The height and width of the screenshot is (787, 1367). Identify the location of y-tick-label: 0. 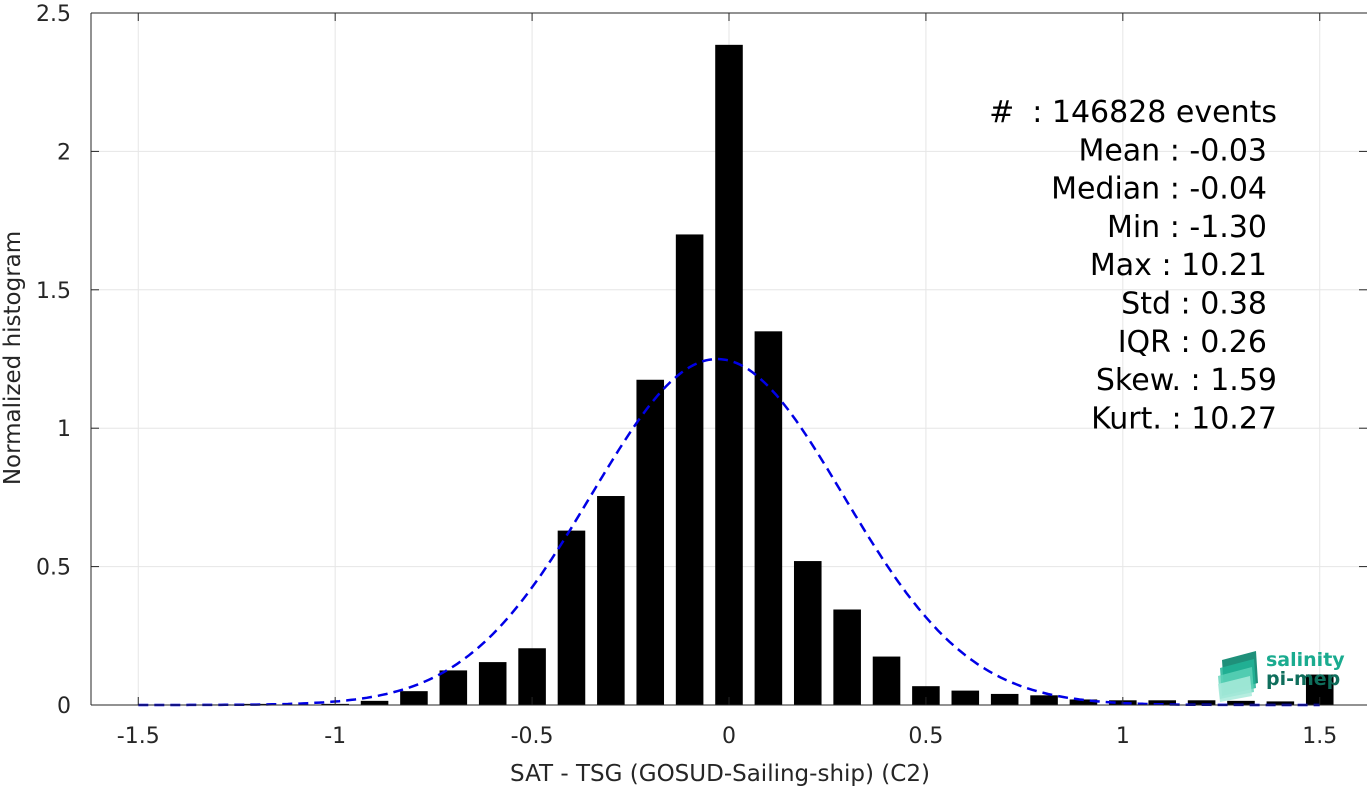
(64, 706).